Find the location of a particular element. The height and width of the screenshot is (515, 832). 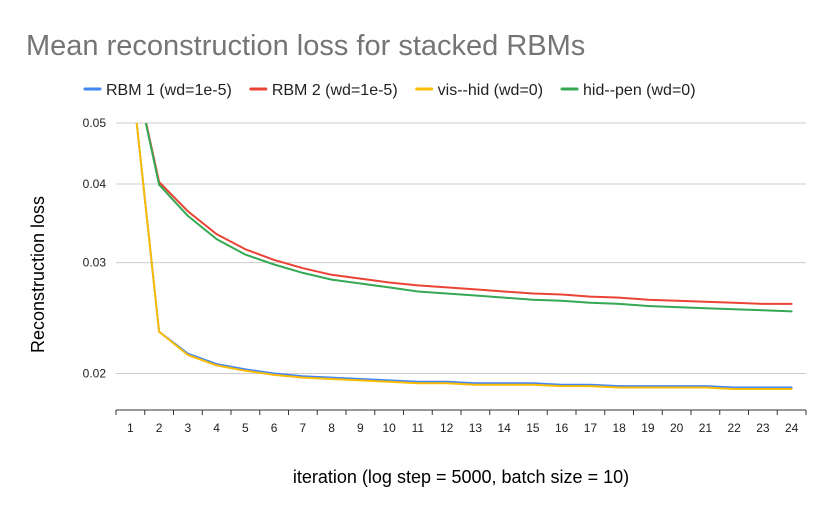

legend-item: RBM 1 (wd=1e-5) is located at coordinates (157, 90).